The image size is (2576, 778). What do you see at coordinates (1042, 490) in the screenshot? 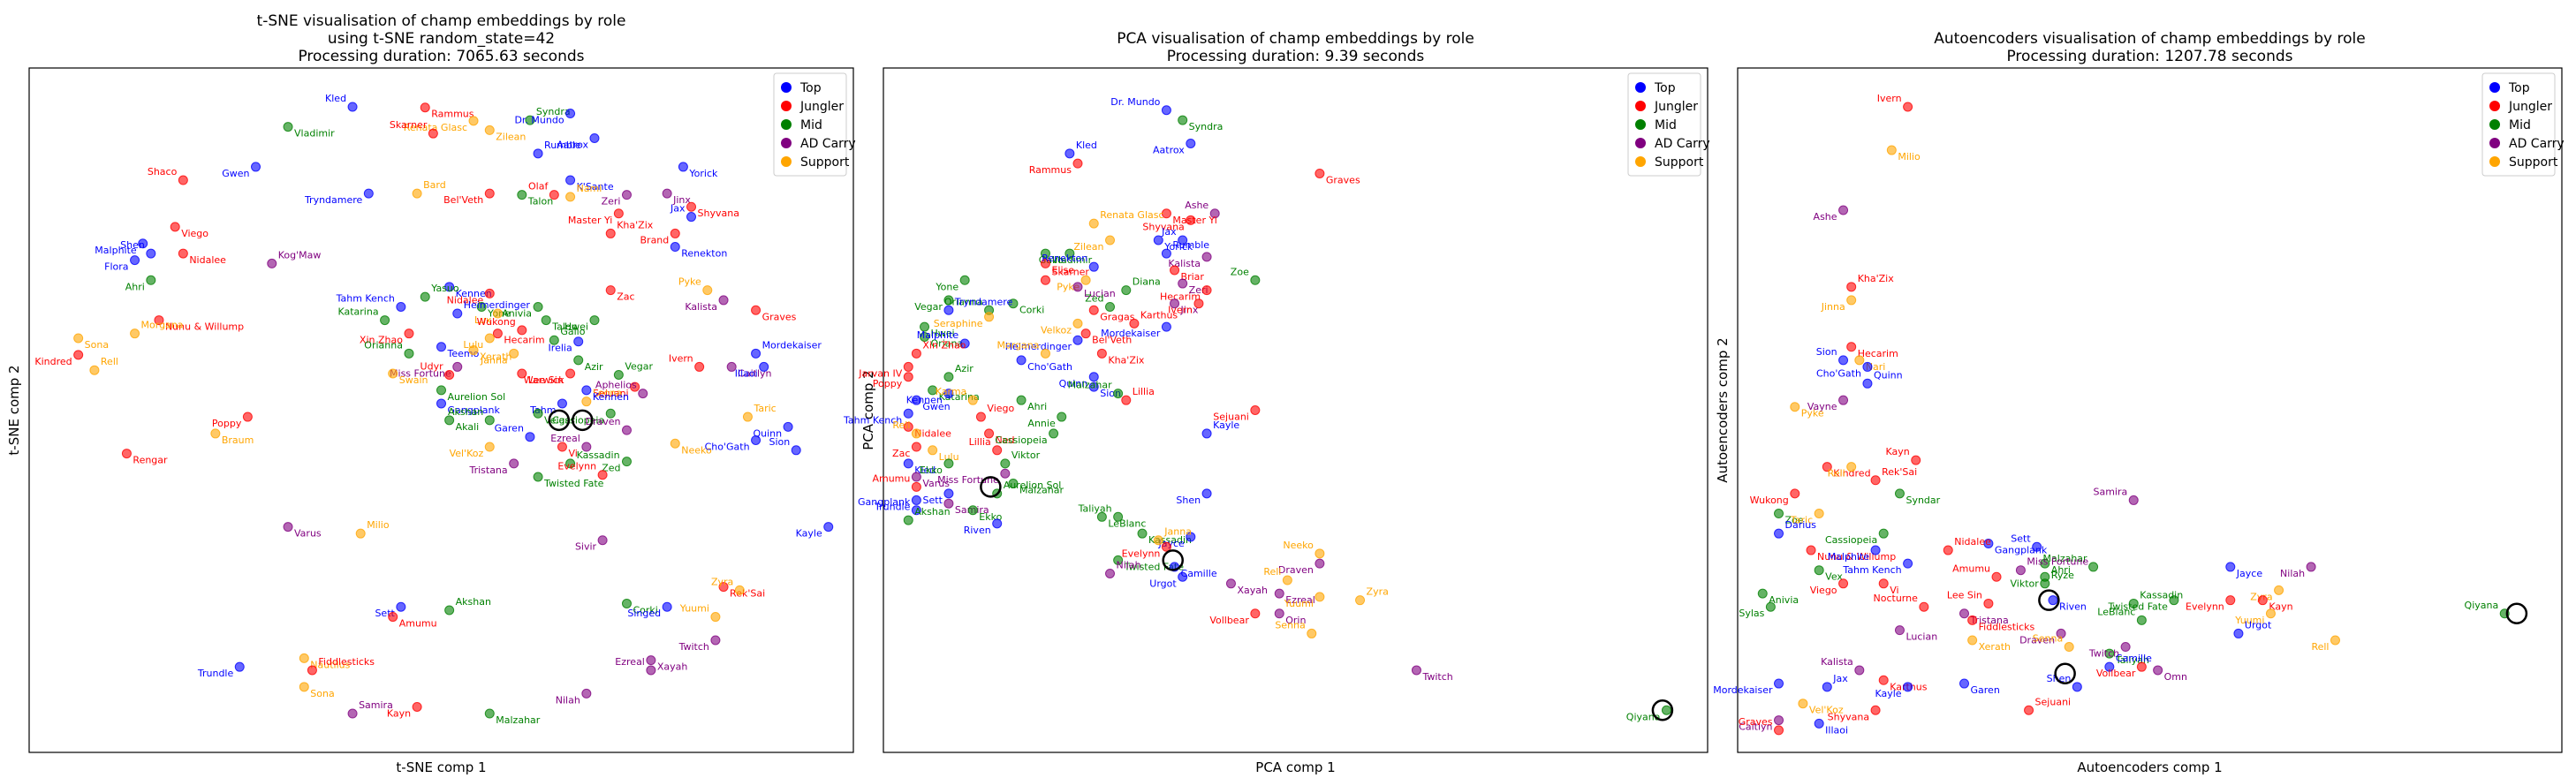
I see `point-label: Malzahar` at bounding box center [1042, 490].